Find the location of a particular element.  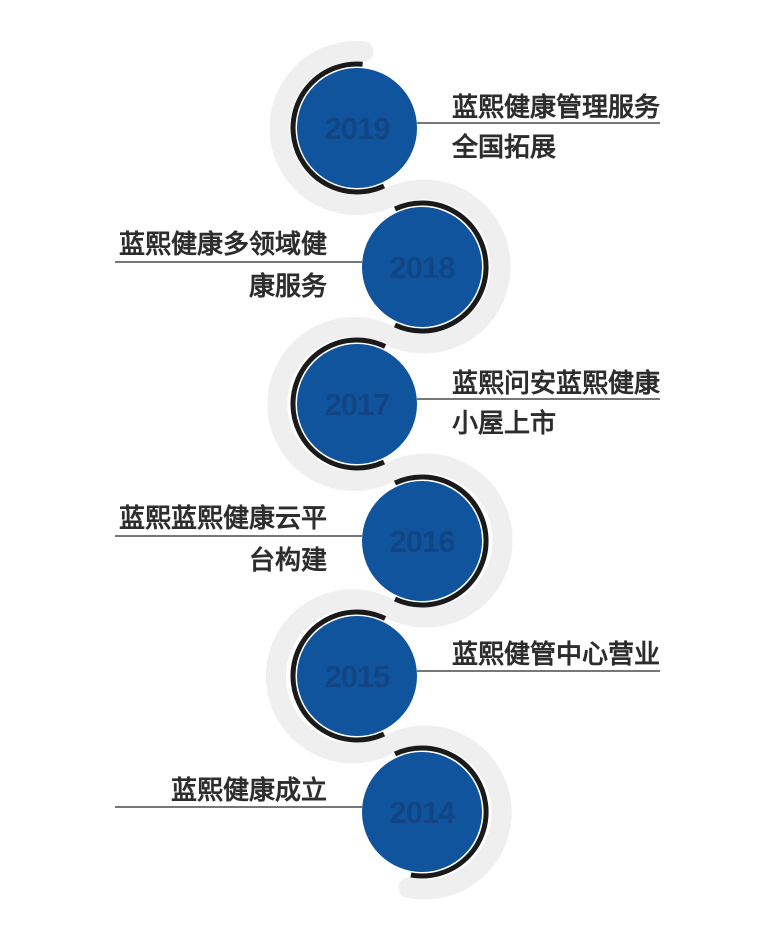

node-year-label: 2017 is located at coordinates (357, 404).